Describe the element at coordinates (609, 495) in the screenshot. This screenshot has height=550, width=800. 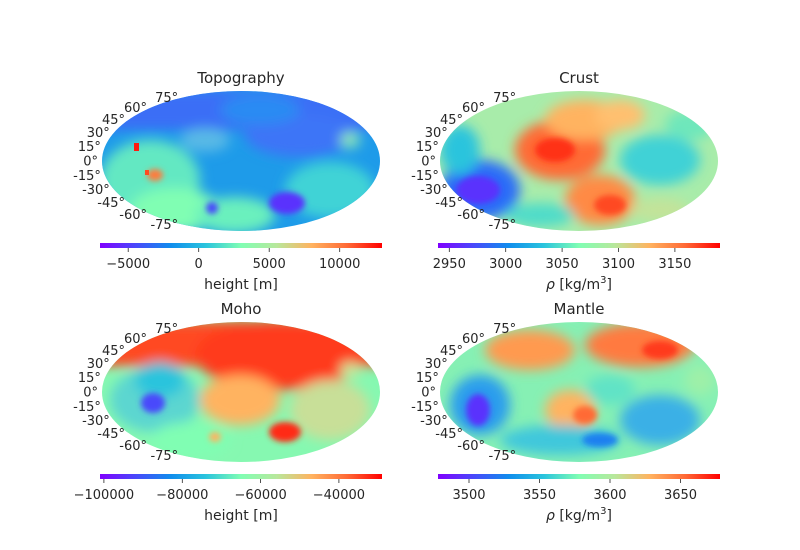
I see `colorbar-tick-label: 3600` at that location.